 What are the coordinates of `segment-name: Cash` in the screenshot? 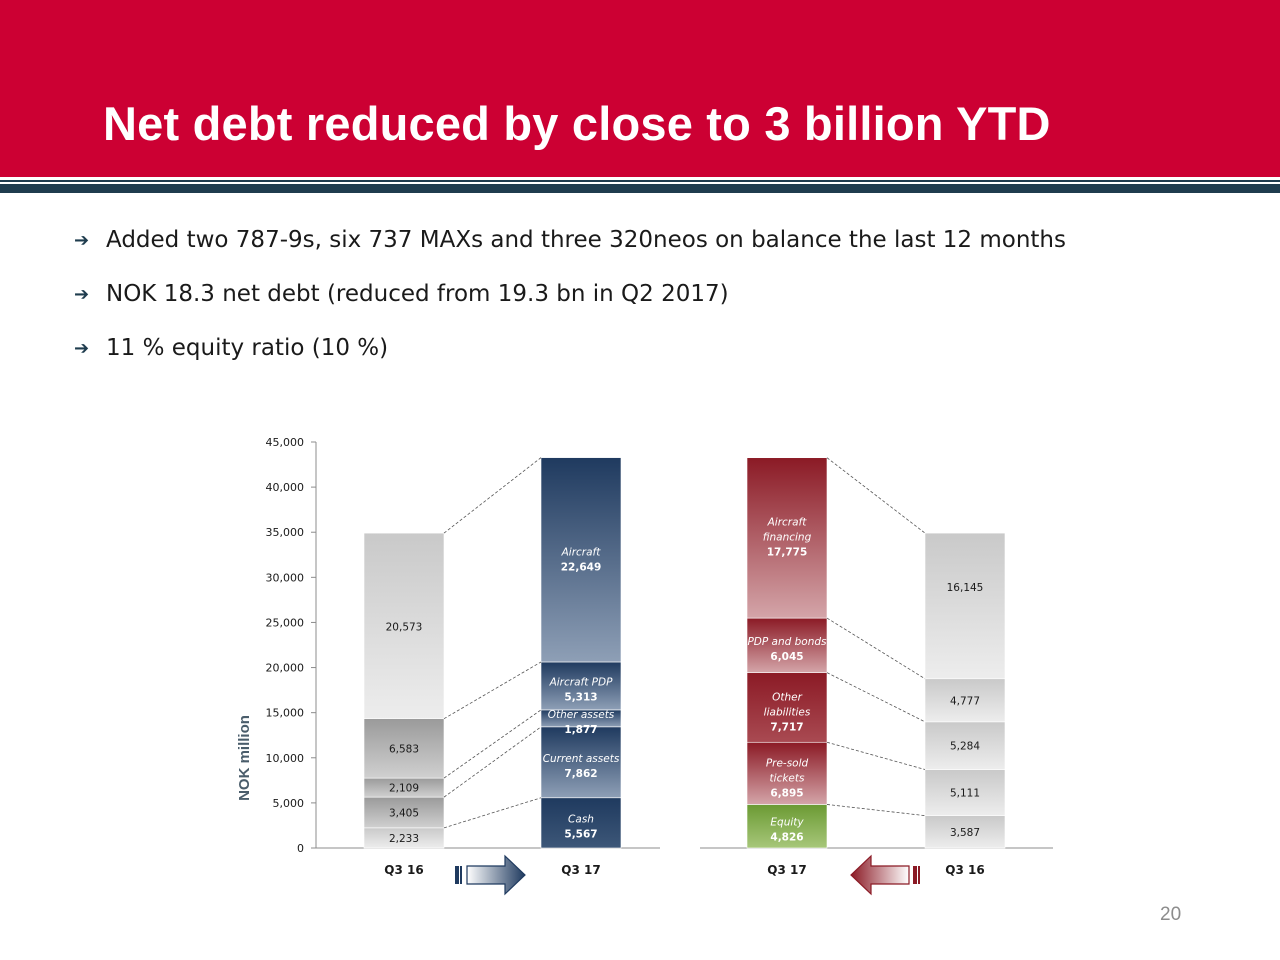 It's located at (581, 819).